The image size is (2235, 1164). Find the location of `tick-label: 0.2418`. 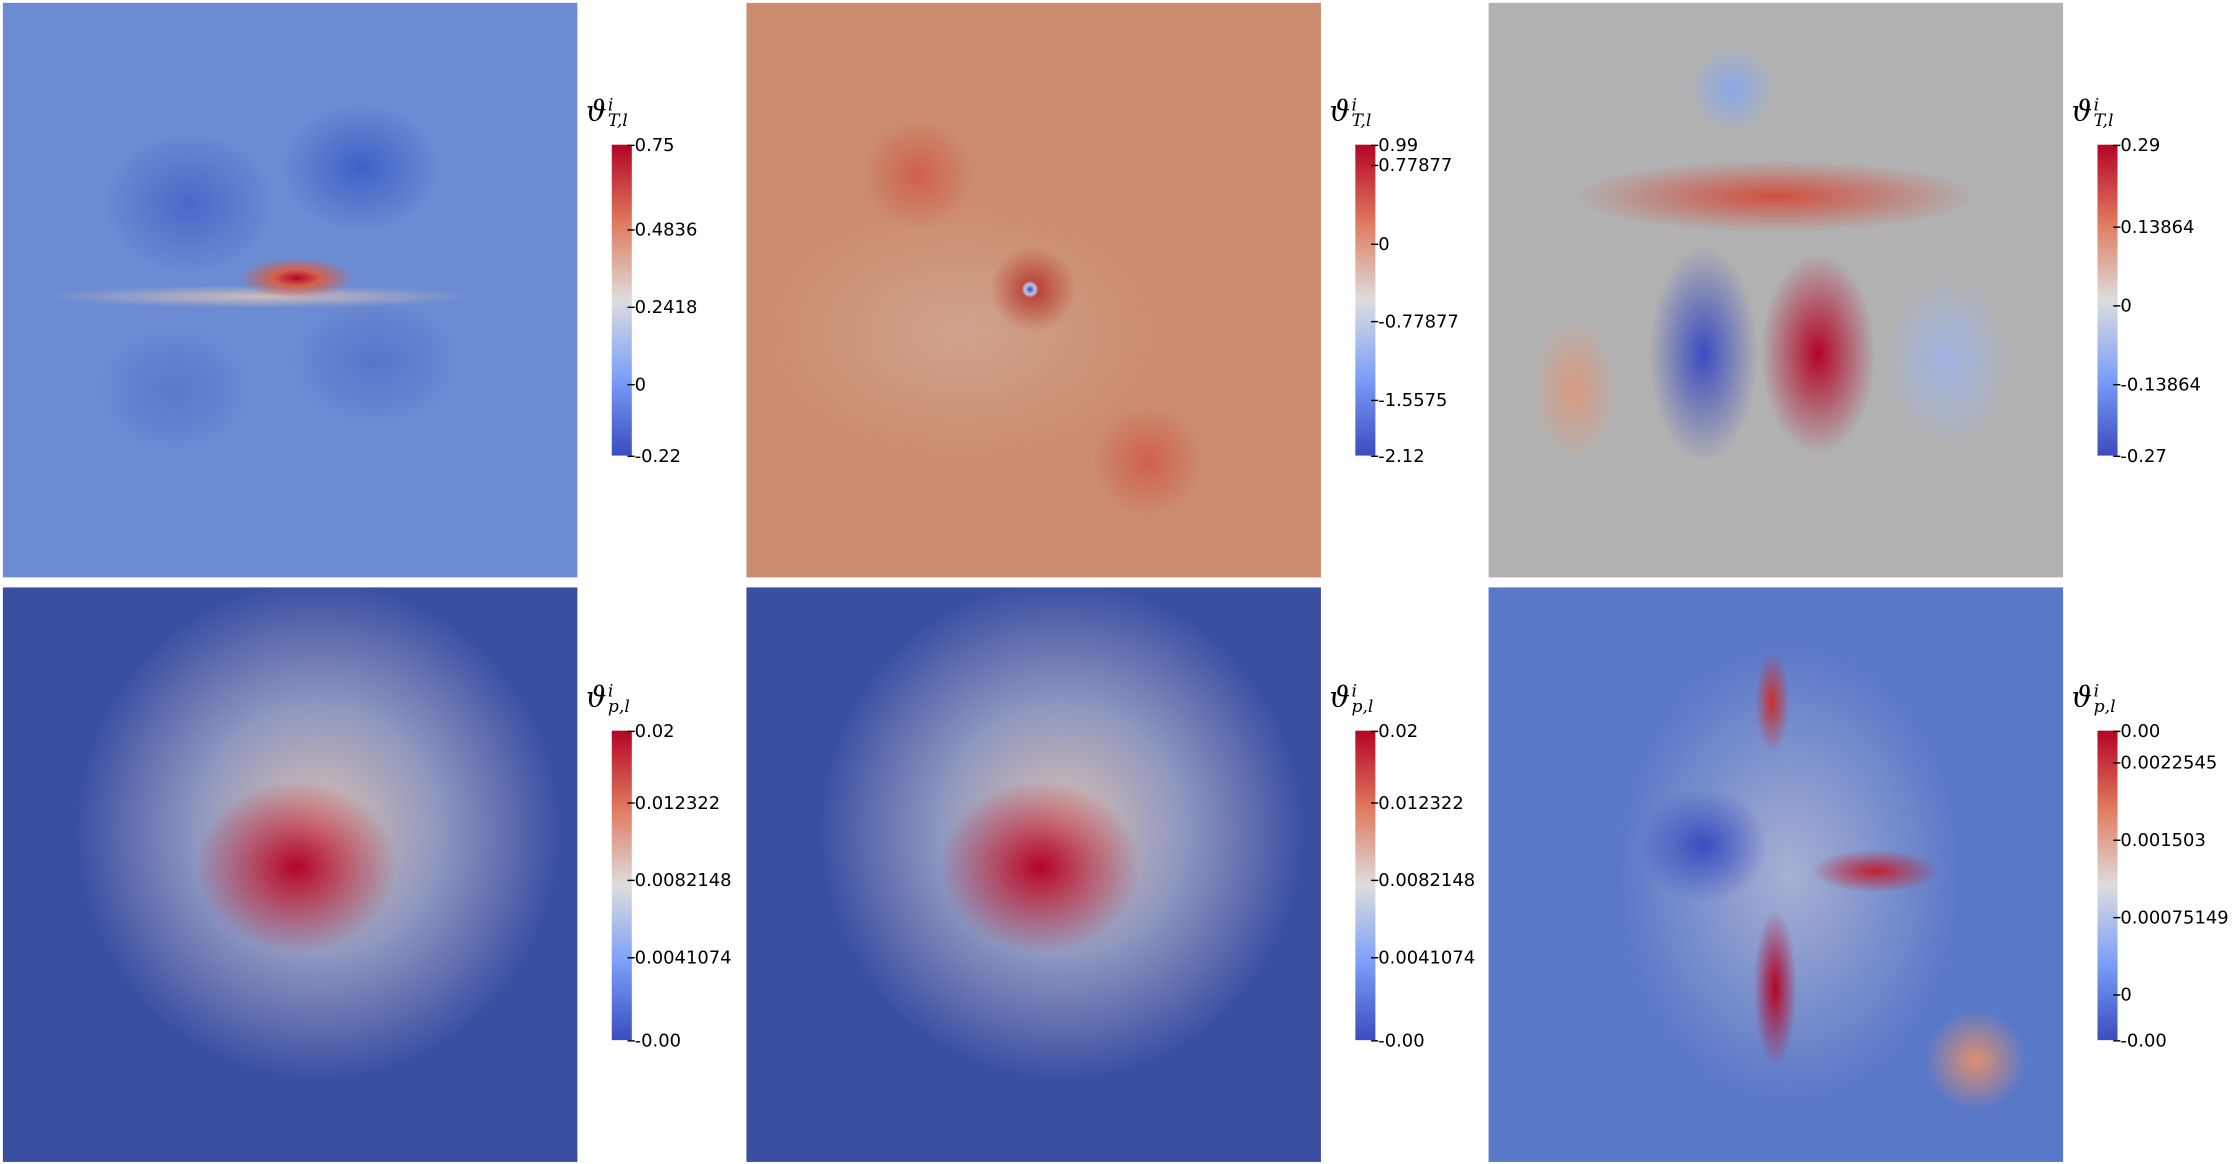

tick-label: 0.2418 is located at coordinates (666, 306).